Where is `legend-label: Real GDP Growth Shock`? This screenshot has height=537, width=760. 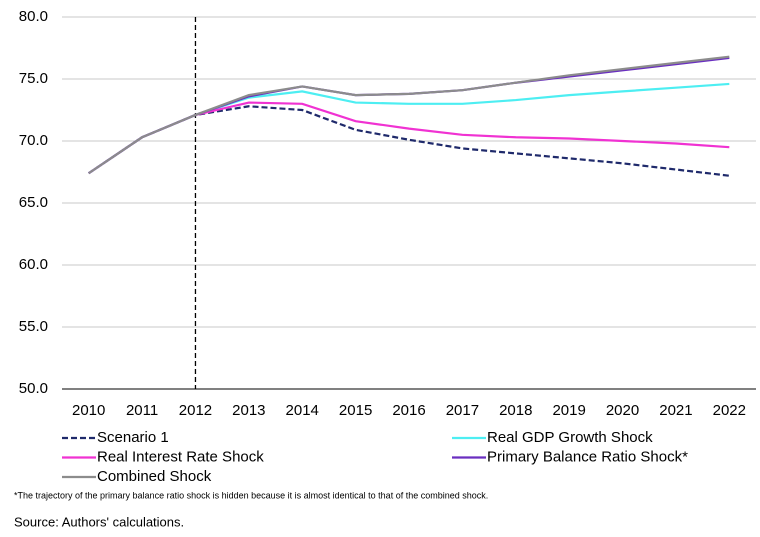 legend-label: Real GDP Growth Shock is located at coordinates (570, 437).